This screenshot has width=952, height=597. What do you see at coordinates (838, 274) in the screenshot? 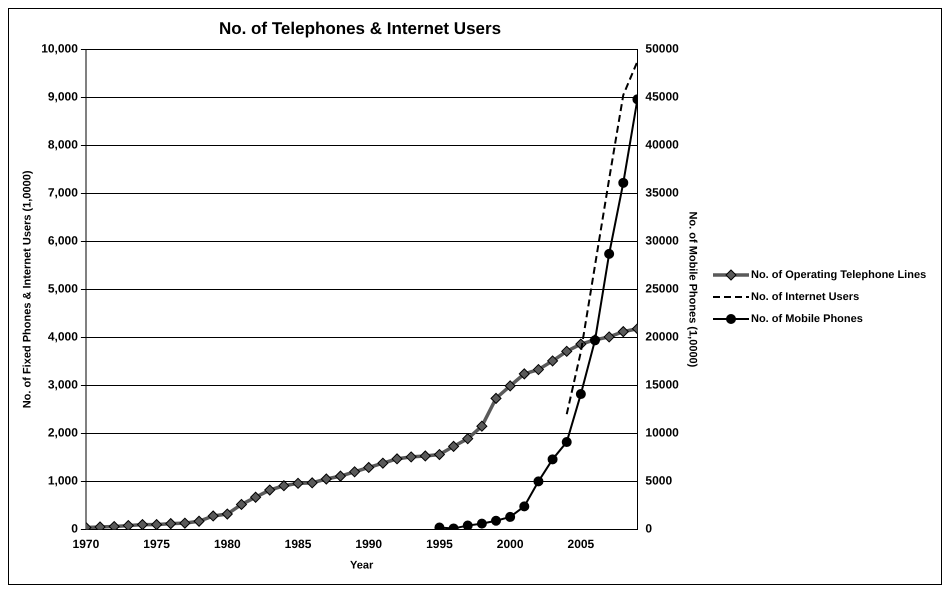
I see `legend-label: No. of Operating Telephone Lines` at bounding box center [838, 274].